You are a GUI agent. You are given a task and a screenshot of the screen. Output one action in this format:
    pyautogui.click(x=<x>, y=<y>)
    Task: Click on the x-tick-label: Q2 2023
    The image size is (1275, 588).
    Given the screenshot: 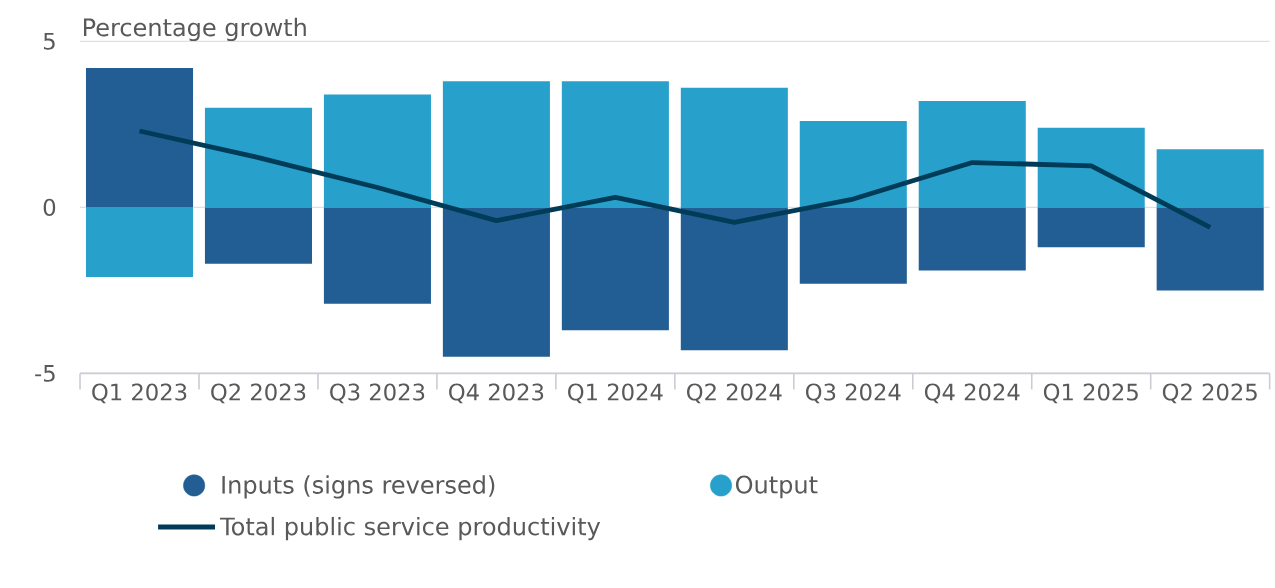 What is the action you would take?
    pyautogui.click(x=258, y=393)
    